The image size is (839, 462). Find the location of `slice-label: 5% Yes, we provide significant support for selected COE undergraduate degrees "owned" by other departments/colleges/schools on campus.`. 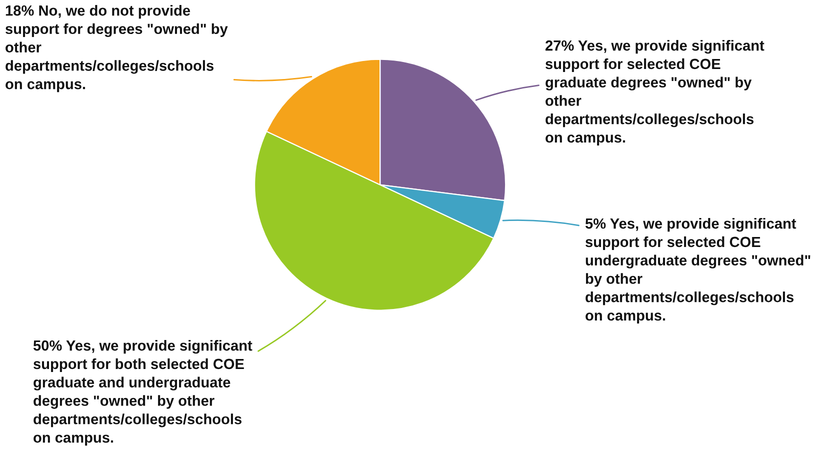

slice-label: 5% Yes, we provide significant support for selected COE undergraduate degrees "owned" by other departments/colleges/schools on campus. is located at coordinates (697, 271).